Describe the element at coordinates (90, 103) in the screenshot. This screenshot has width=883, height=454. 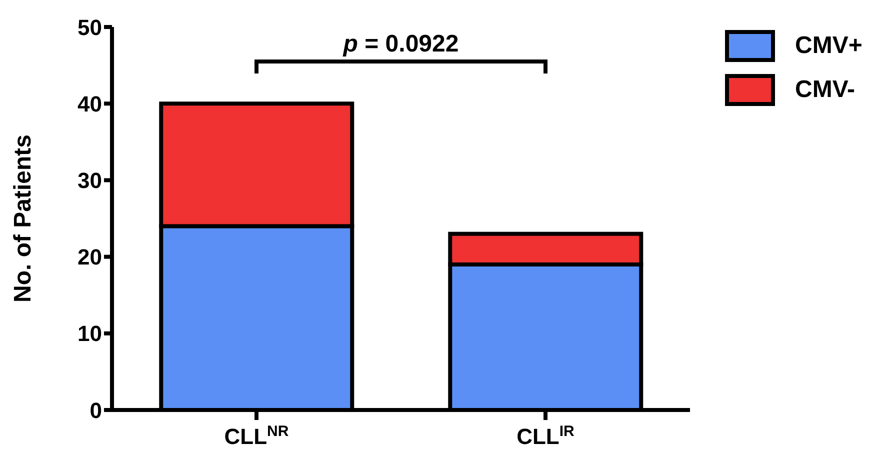
I see `y-tick-label: 40` at that location.